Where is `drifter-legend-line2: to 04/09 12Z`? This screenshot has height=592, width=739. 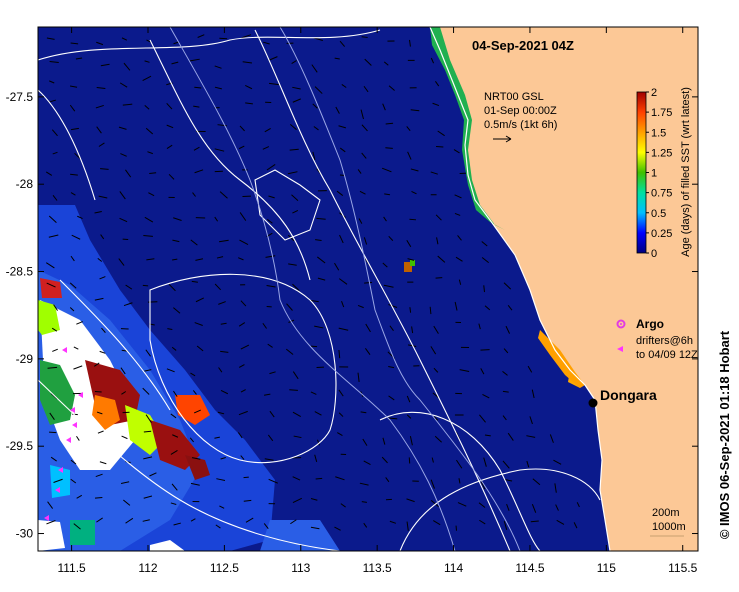
drifter-legend-line2: to 04/09 12Z is located at coordinates (667, 355).